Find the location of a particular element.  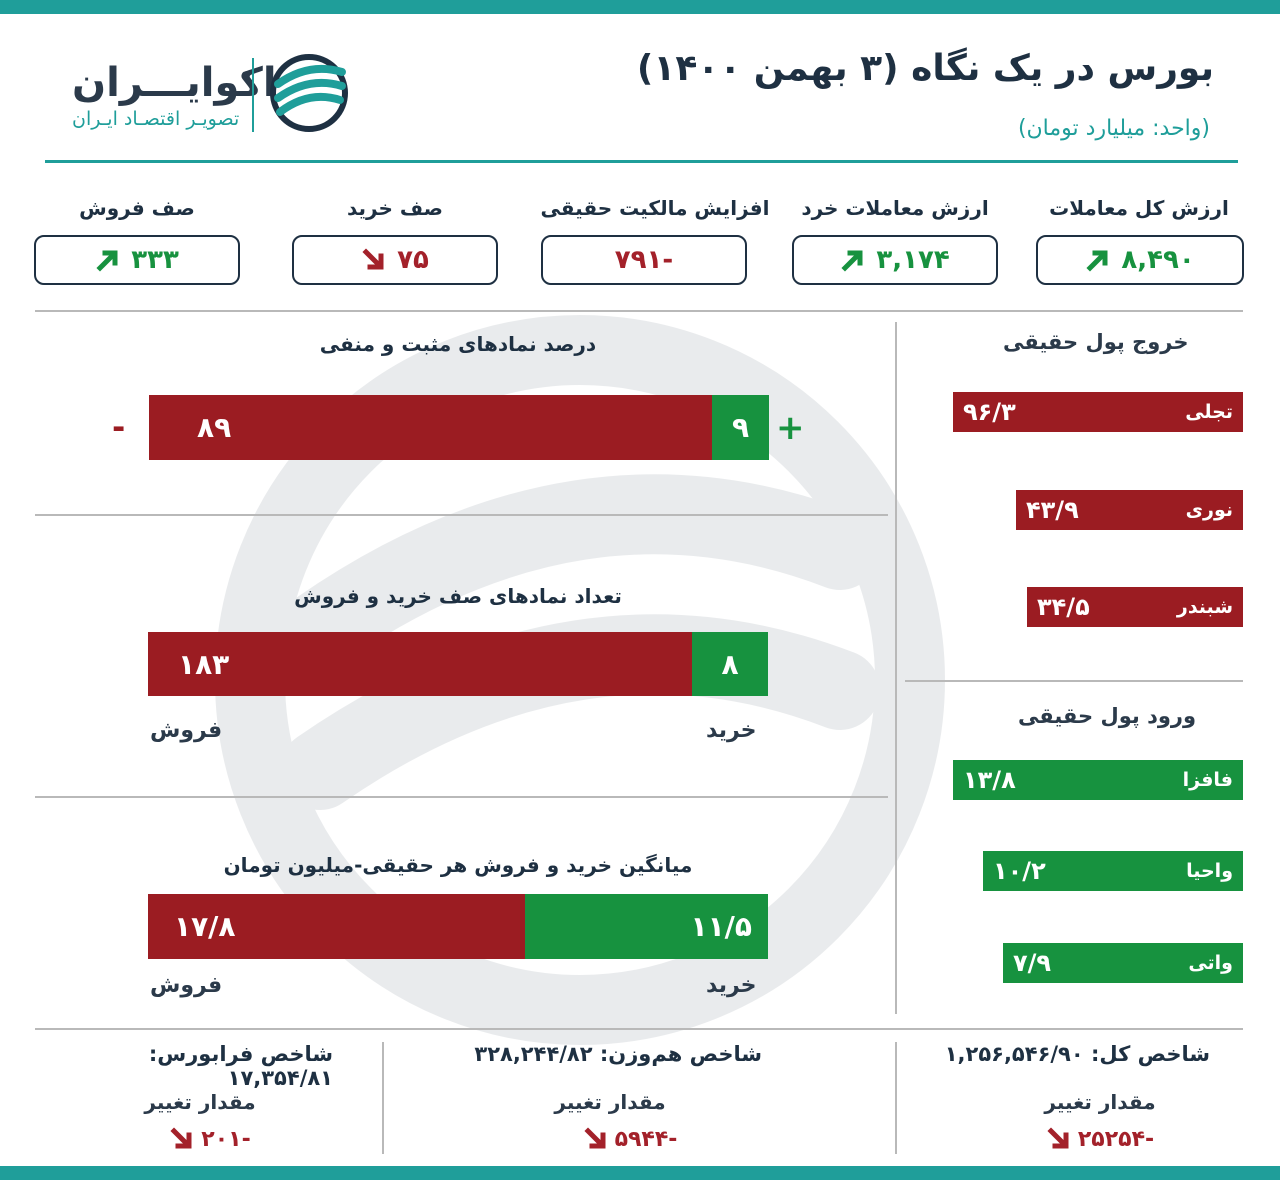

header-divider is located at coordinates (641, 161).